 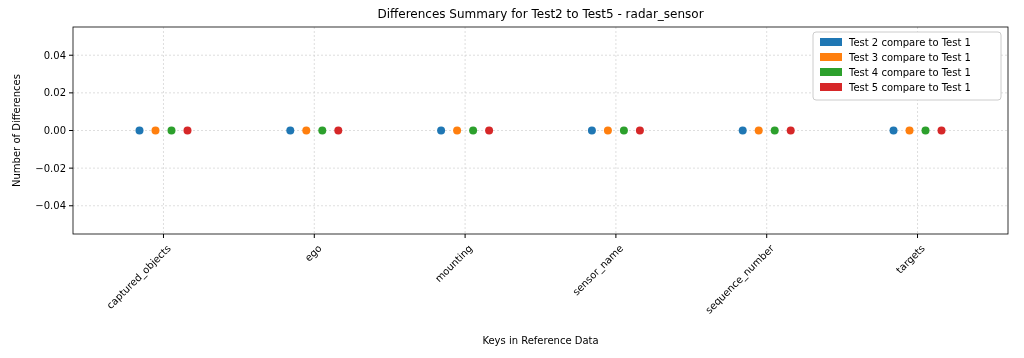 What do you see at coordinates (54, 130) in the screenshot?
I see `y-tick-label: 0.00` at bounding box center [54, 130].